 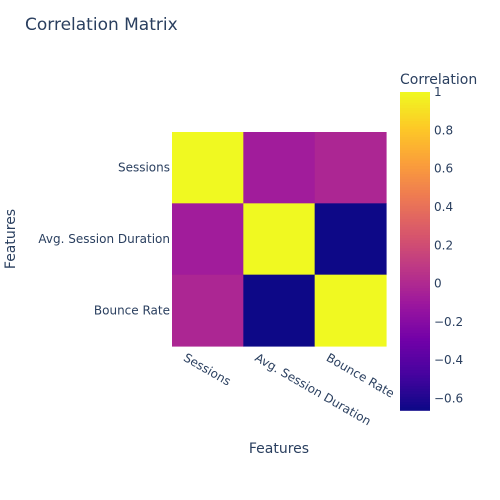 What do you see at coordinates (144, 168) in the screenshot?
I see `y-tick-label: Sessions` at bounding box center [144, 168].